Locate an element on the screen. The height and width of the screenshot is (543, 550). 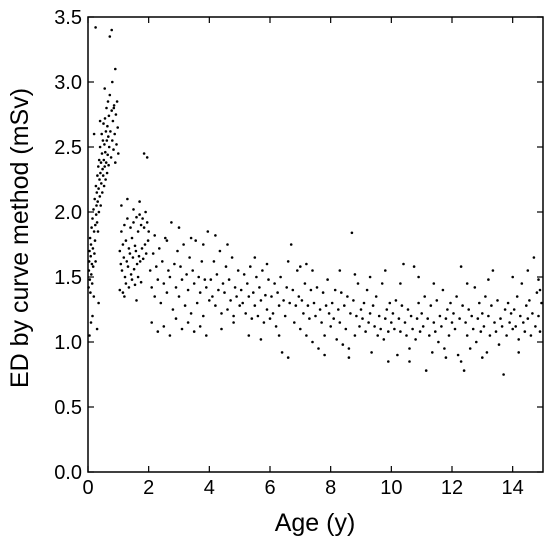
x-tick-label: 14 is located at coordinates (513, 488).